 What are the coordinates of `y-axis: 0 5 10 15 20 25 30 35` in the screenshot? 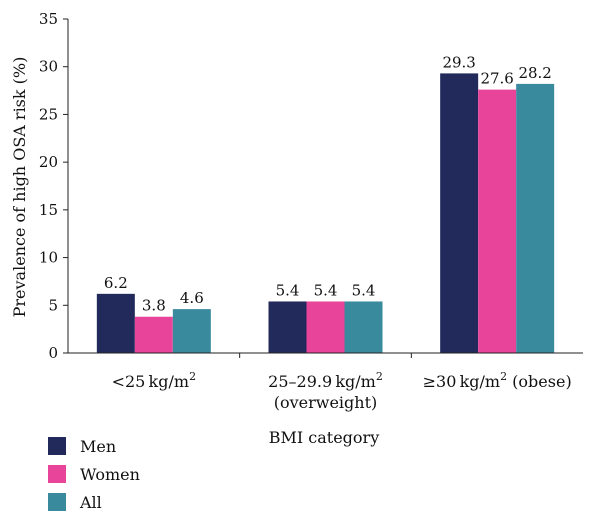 It's located at (54, 186).